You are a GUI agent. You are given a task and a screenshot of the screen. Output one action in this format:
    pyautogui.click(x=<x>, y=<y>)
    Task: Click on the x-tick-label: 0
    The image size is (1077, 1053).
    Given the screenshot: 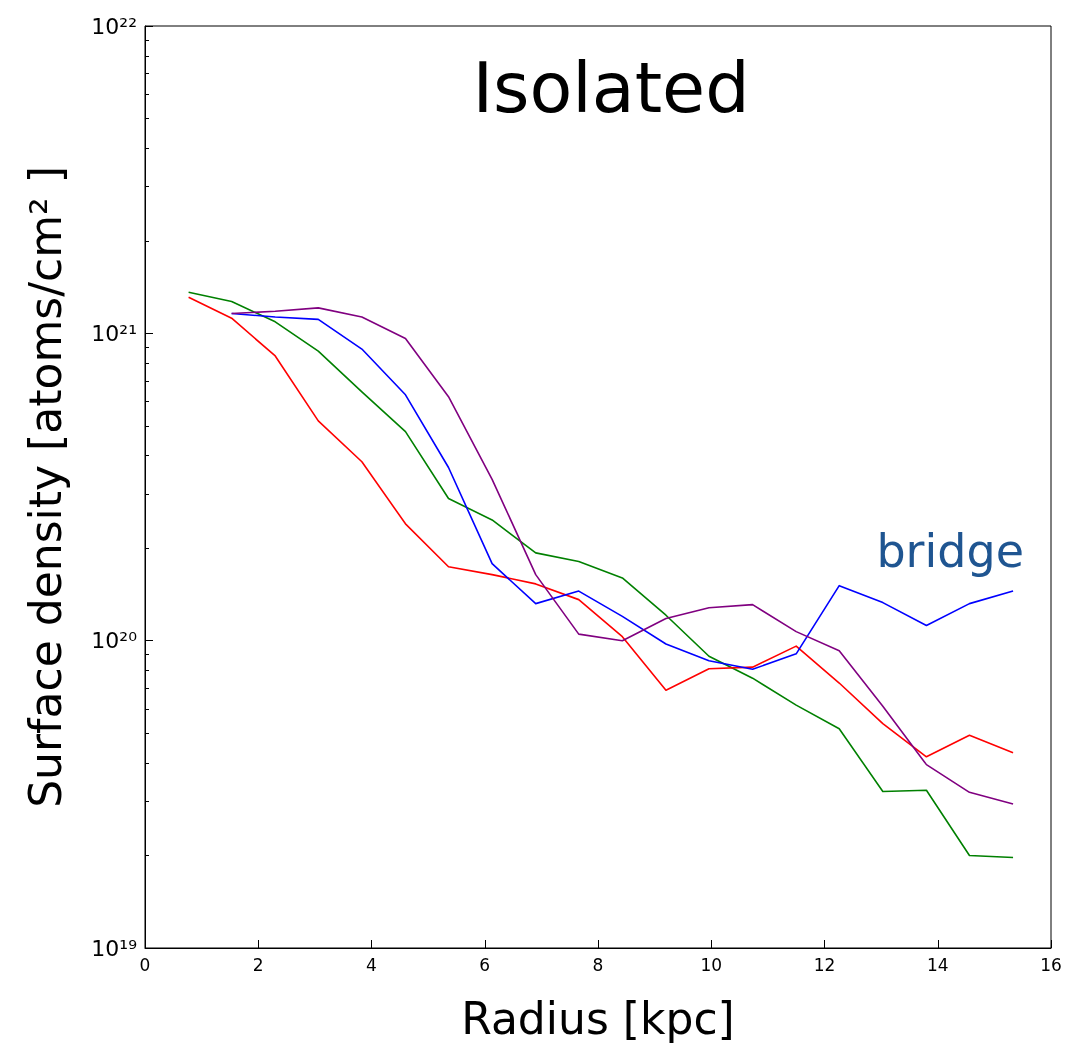 What is the action you would take?
    pyautogui.click(x=145, y=964)
    